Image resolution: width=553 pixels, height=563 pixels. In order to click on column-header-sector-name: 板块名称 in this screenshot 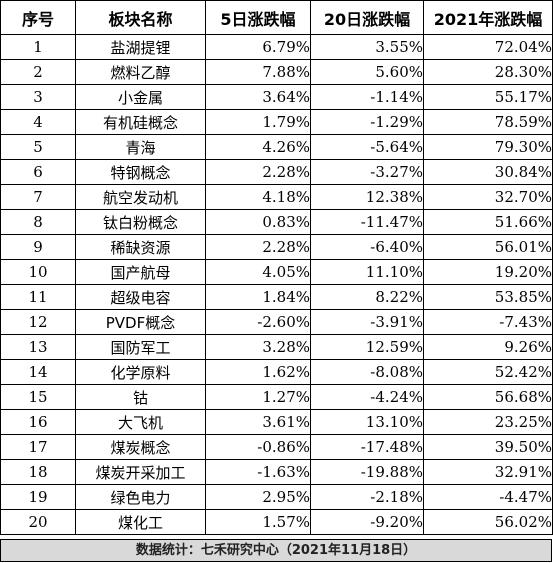, I will do `click(140, 17)`.